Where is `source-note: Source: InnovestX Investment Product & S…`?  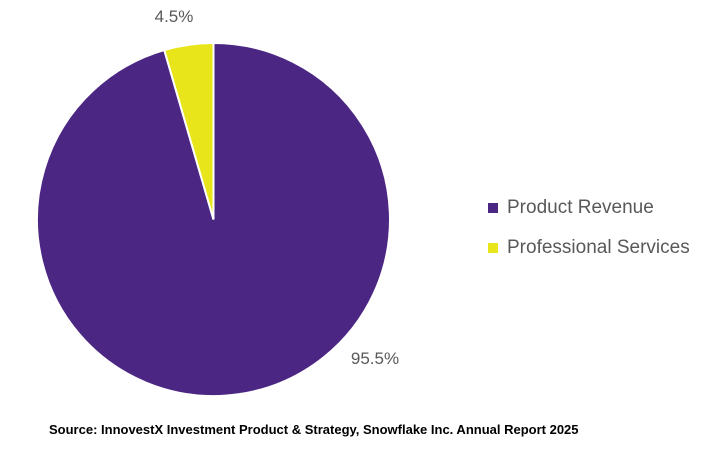 source-note: Source: InnovestX Investment Product & S… is located at coordinates (314, 429).